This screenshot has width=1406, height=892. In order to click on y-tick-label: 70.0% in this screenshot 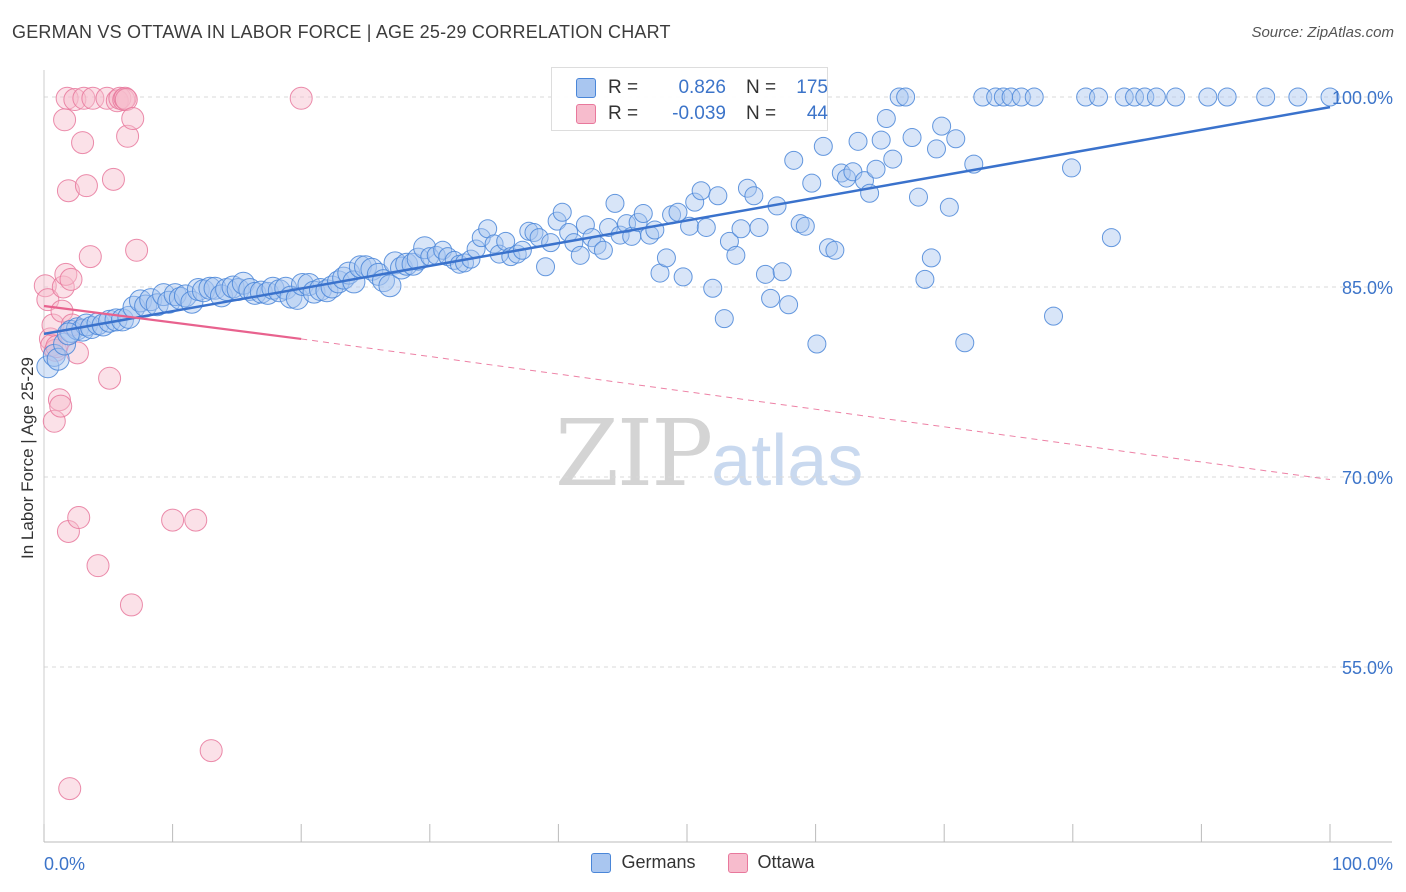, I will do `click(1367, 478)`.